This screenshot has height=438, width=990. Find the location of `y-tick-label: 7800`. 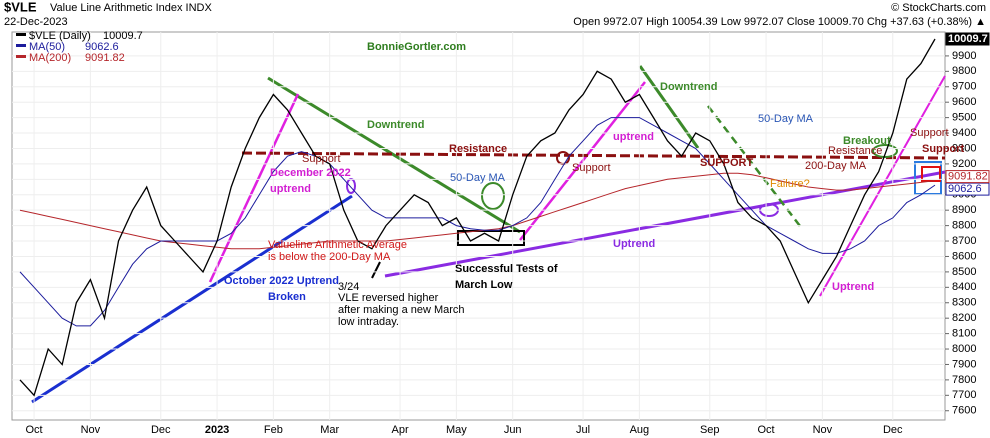

y-tick-label: 7800 is located at coordinates (964, 380).